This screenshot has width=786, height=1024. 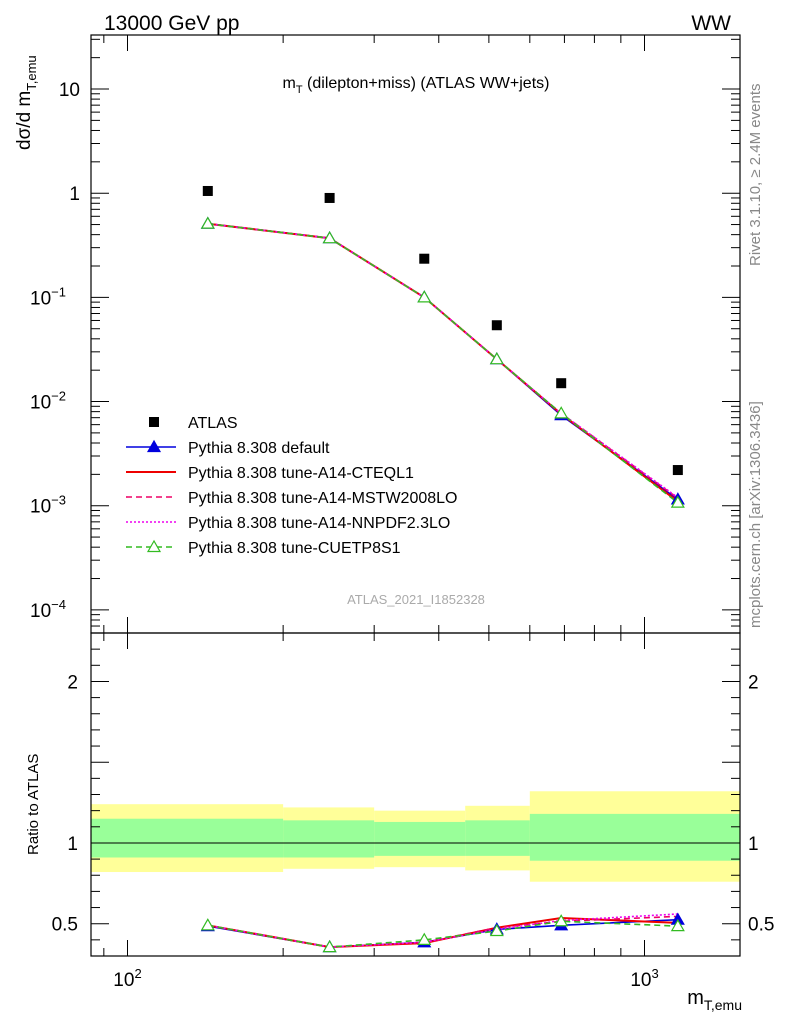 What do you see at coordinates (48, 401) in the screenshot?
I see `y-tick-label: 10⁻²` at bounding box center [48, 401].